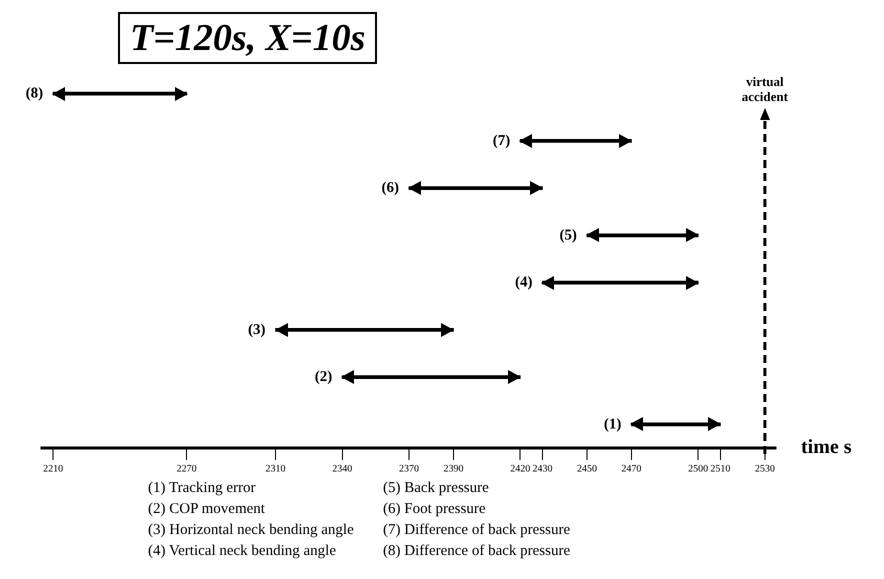 The height and width of the screenshot is (579, 884). I want to click on text: (4) Vertical neck bending angle, so click(242, 551).